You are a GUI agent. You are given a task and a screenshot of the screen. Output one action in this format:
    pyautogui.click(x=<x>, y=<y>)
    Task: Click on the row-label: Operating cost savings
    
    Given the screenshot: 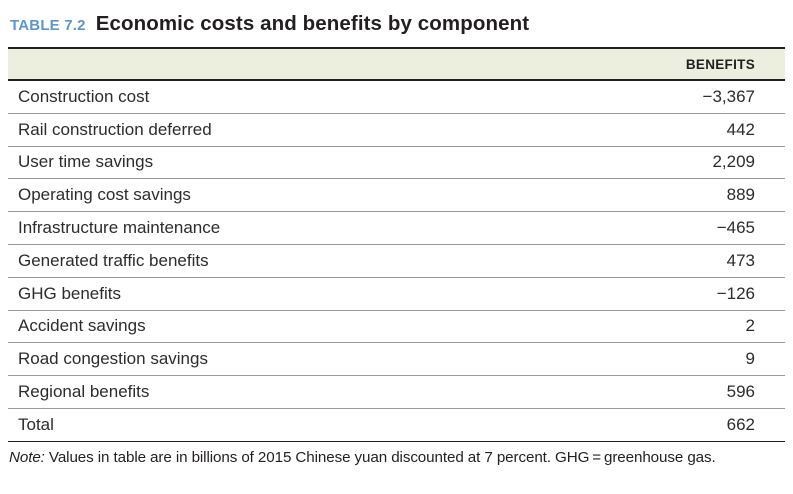 What is the action you would take?
    pyautogui.click(x=104, y=195)
    